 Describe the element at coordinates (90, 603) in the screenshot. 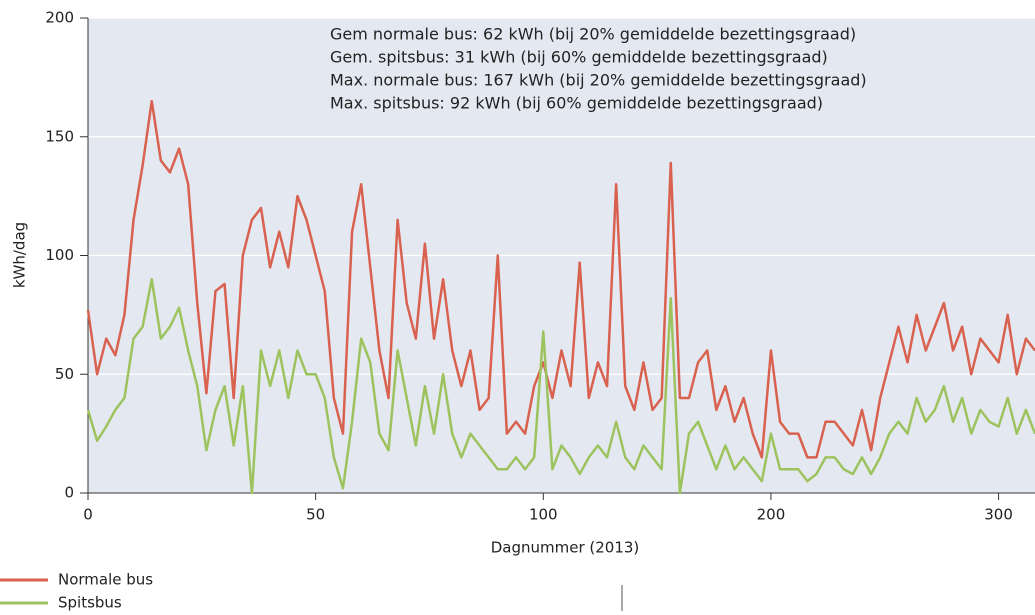

I see `legend-label: Spitsbus` at that location.